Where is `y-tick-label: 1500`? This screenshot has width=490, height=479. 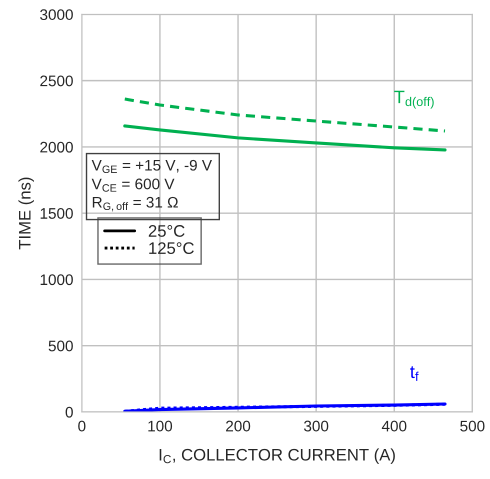
y-tick-label: 1500 is located at coordinates (56, 213).